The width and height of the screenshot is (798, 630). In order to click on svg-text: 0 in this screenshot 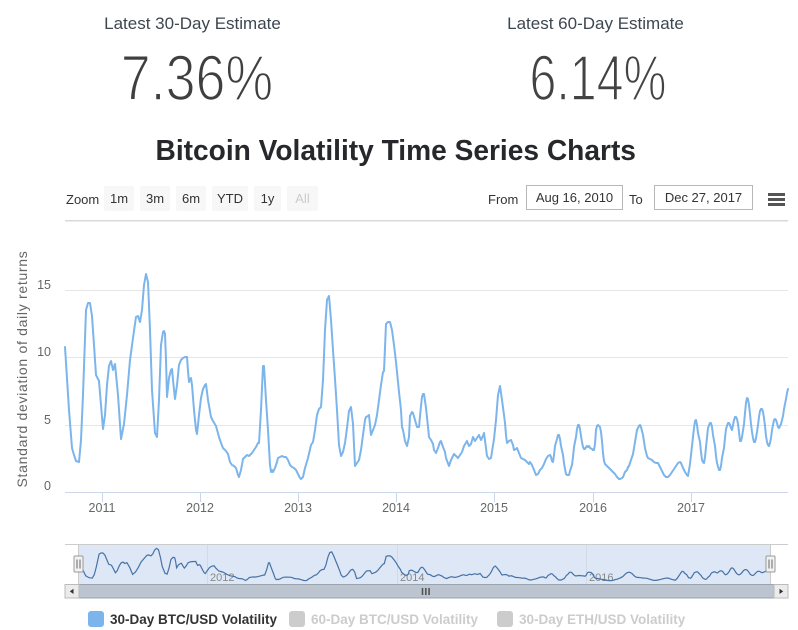, I will do `click(47, 486)`.